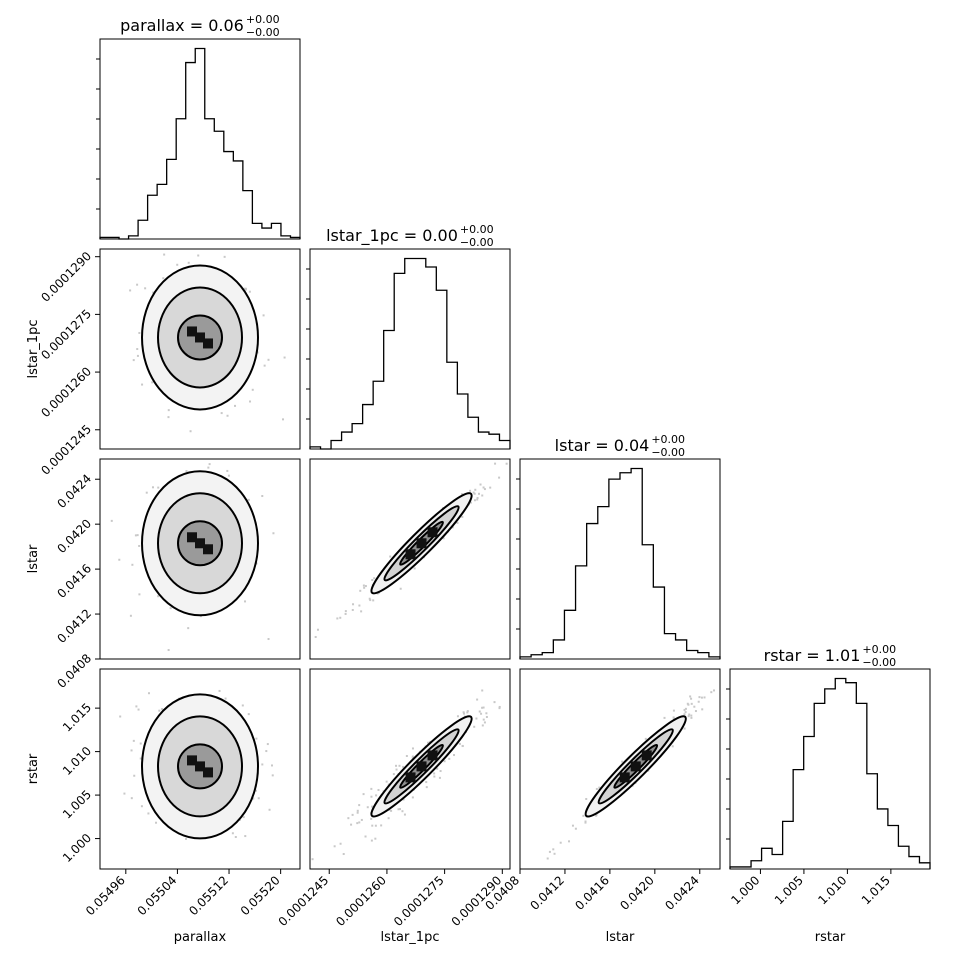  What do you see at coordinates (361, 901) in the screenshot?
I see `x-tick-label: 0.0001260` at bounding box center [361, 901].